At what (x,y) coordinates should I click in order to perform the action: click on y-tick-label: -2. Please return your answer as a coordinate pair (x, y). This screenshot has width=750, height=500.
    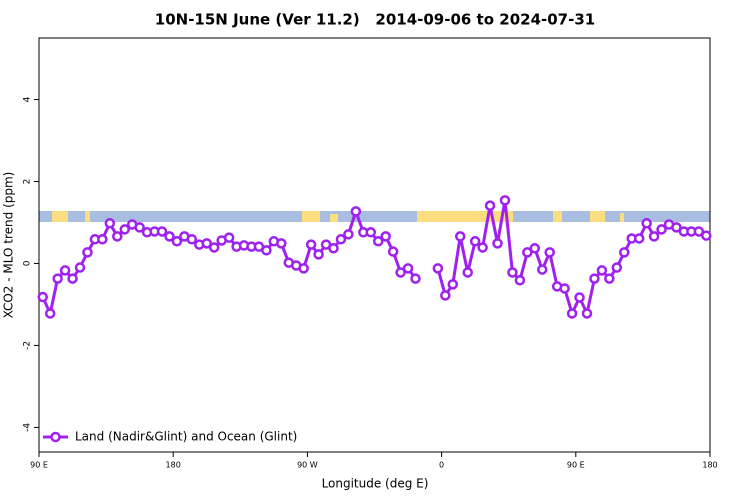
    Looking at the image, I should click on (28, 345).